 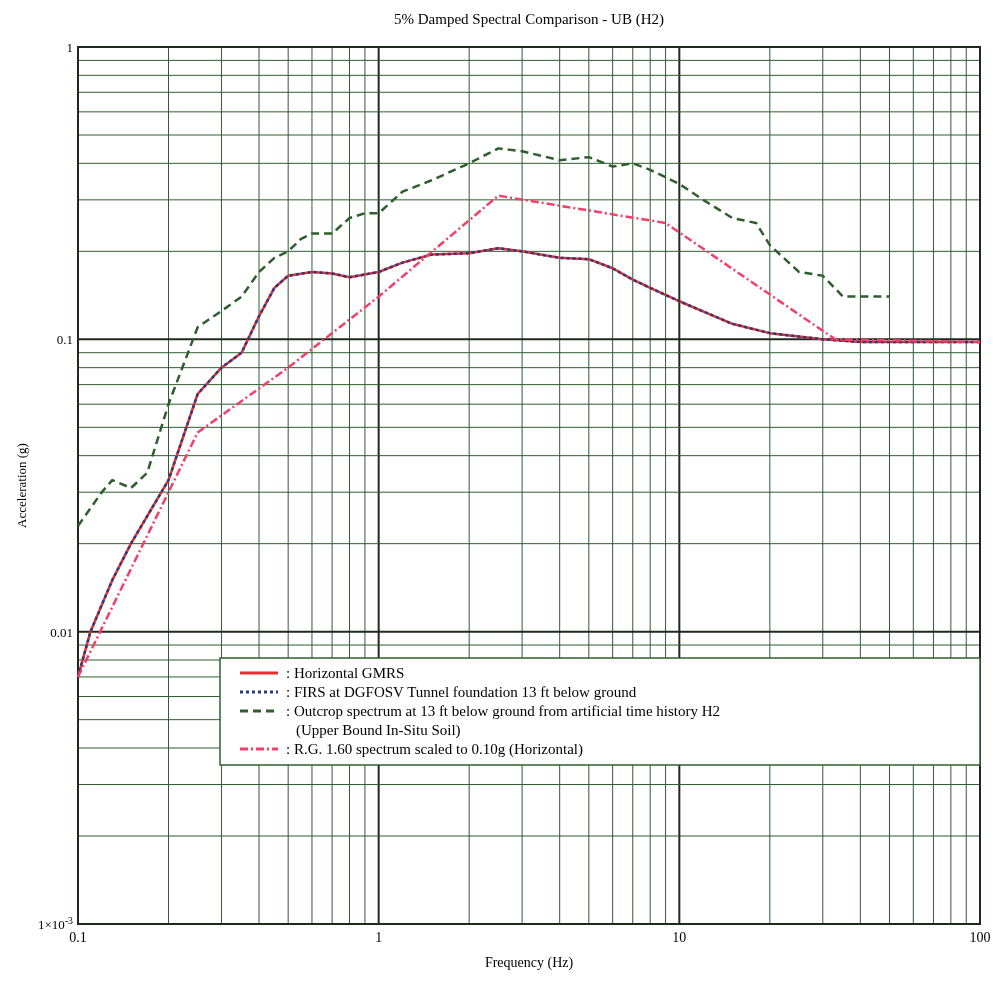 What do you see at coordinates (461, 692) in the screenshot?
I see `legend-label: : FIRS at DGFOSV Tunnel foundation 13 ft below ground` at bounding box center [461, 692].